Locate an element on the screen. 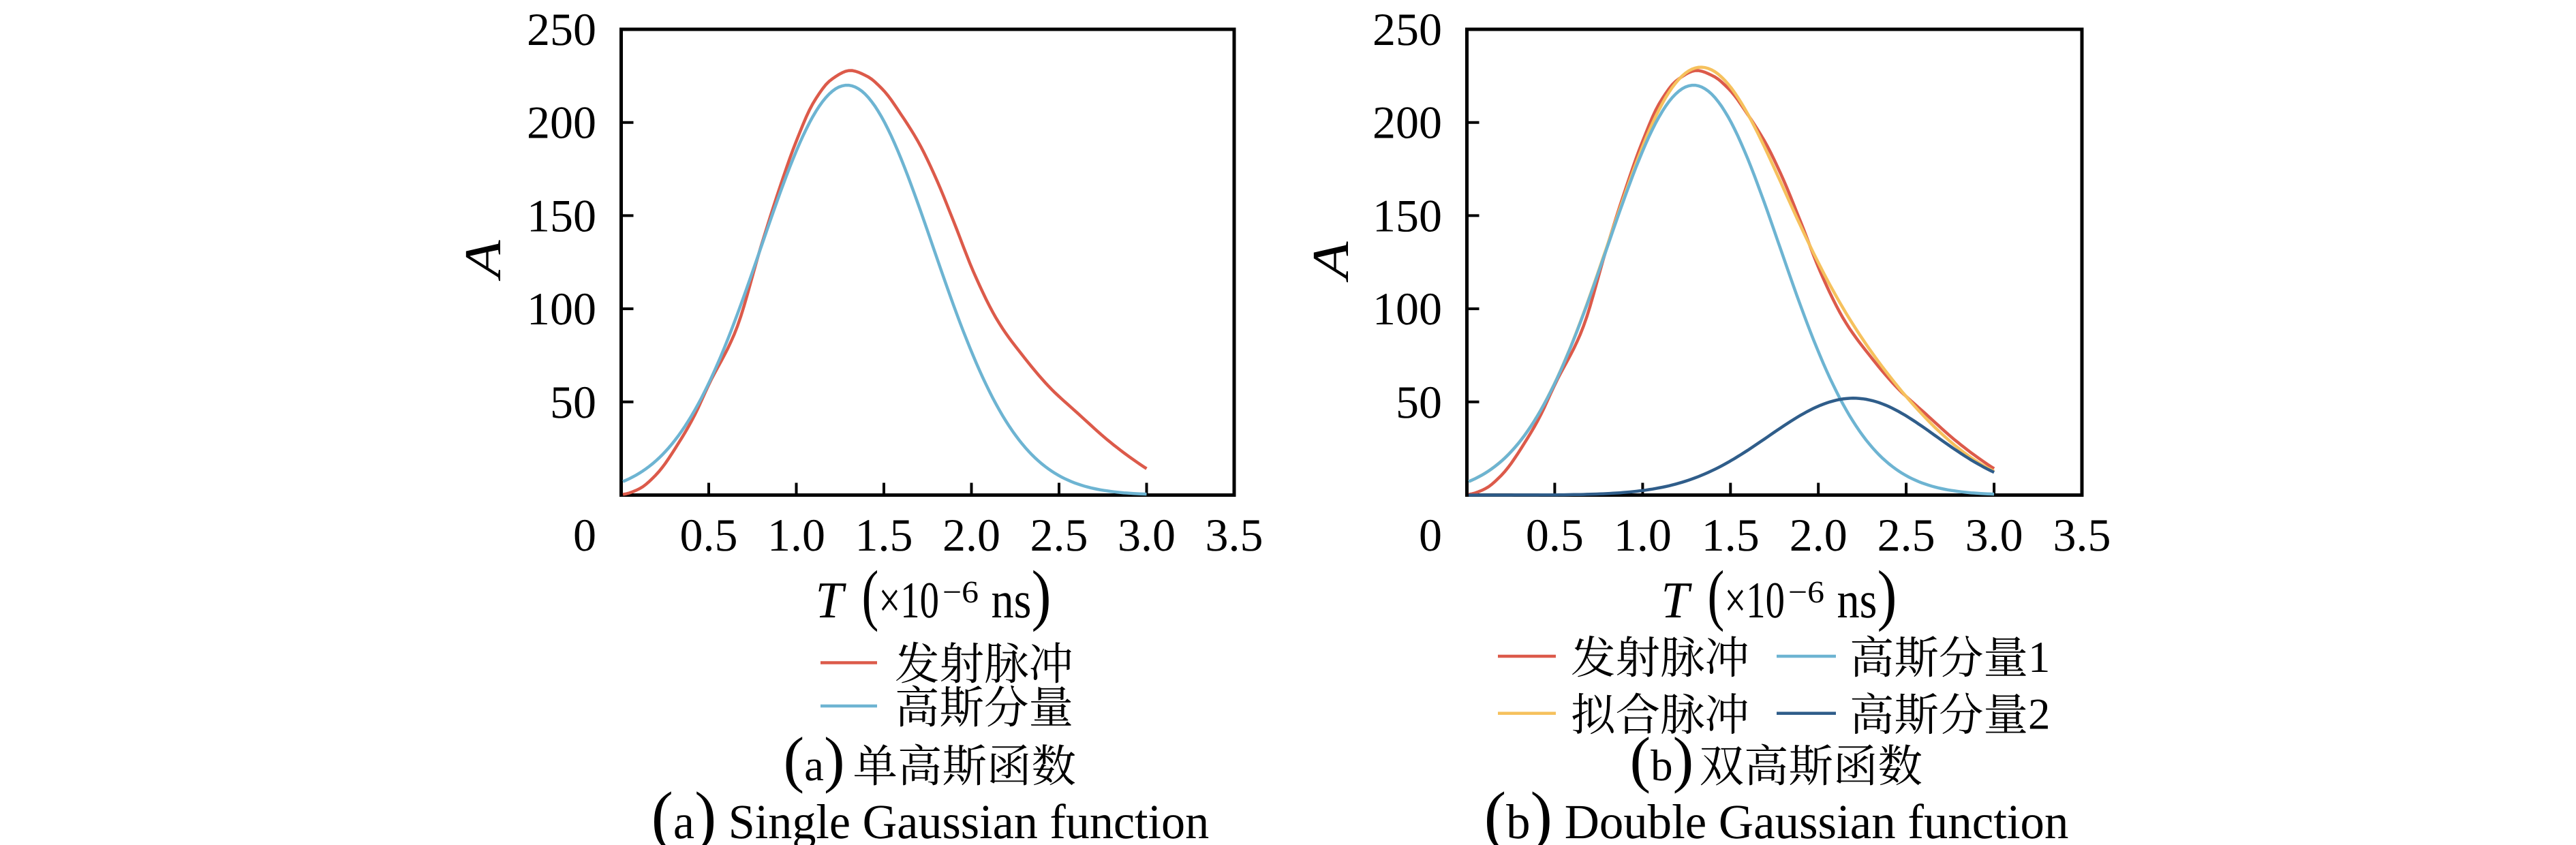  svg-text: 1 is located at coordinates (2039, 657).